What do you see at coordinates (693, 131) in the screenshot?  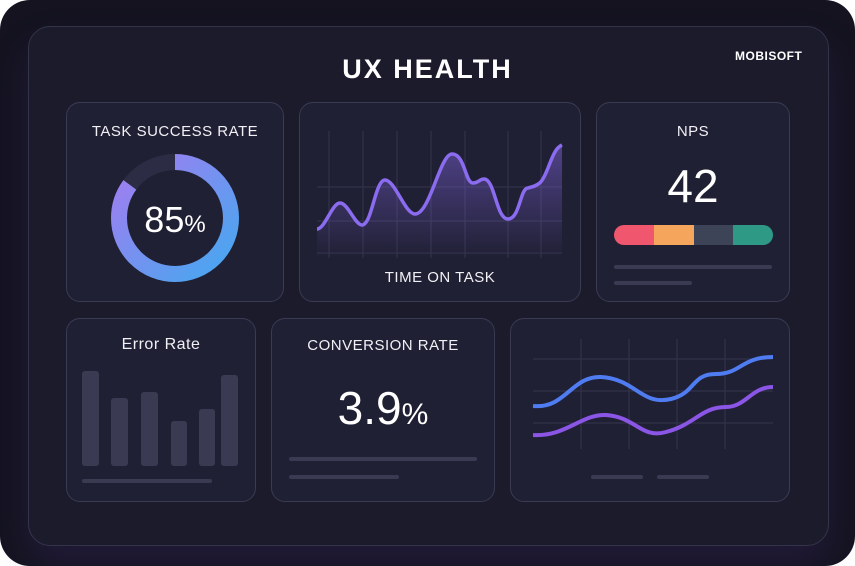 I see `nps-label: NPS` at bounding box center [693, 131].